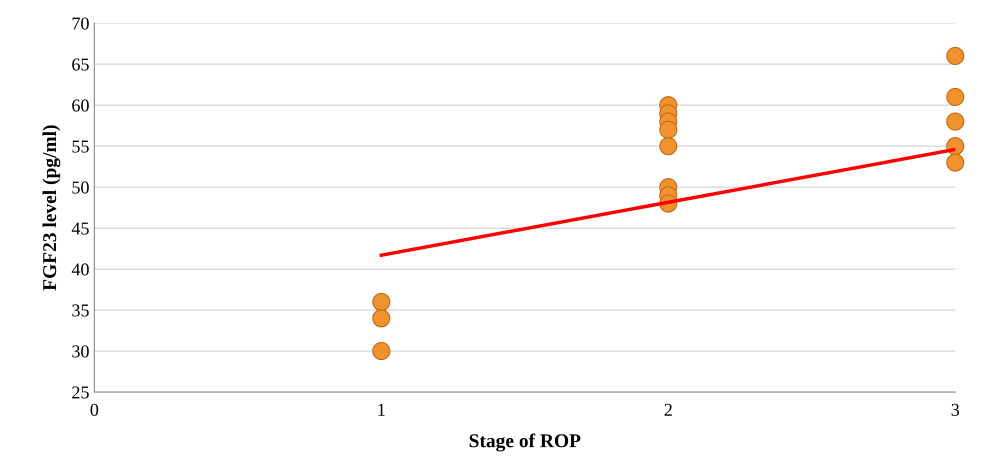  Describe the element at coordinates (51, 207) in the screenshot. I see `y-axis-title: FGF23 level (pg/ml)` at that location.